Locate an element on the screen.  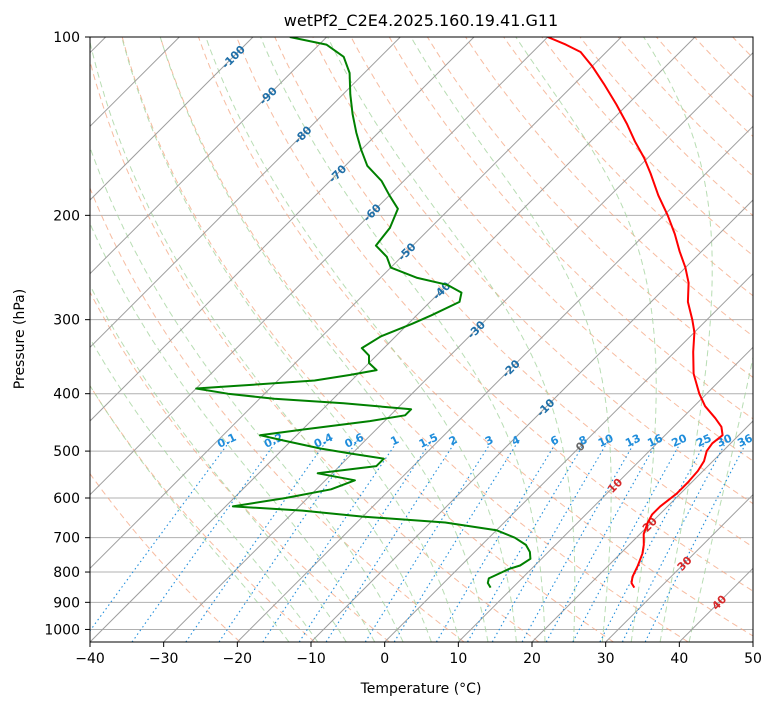
y-tick-label: 100 is located at coordinates (66, 38).